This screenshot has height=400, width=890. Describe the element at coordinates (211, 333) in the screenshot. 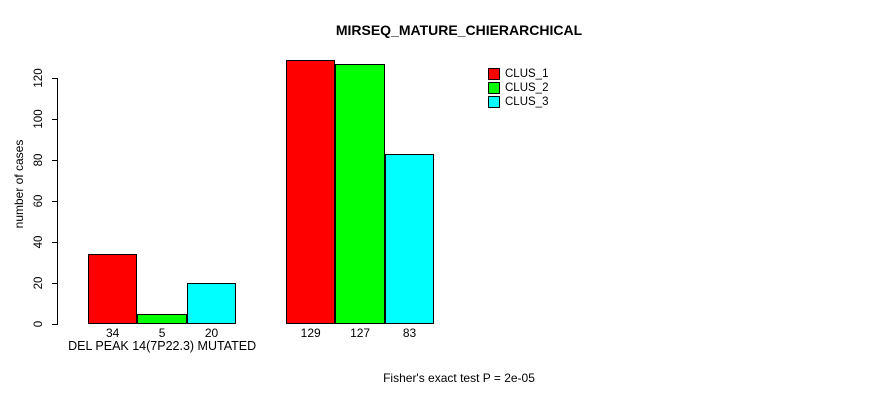

I see `bar-value-label: 20` at that location.